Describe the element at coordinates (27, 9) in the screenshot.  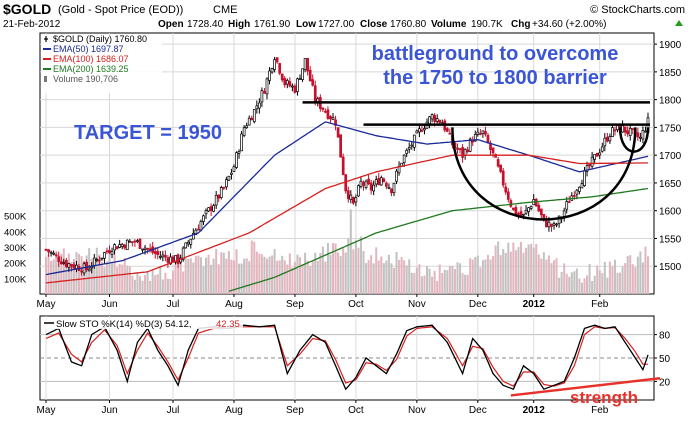
I see `header-symbol: $GOLD` at that location.